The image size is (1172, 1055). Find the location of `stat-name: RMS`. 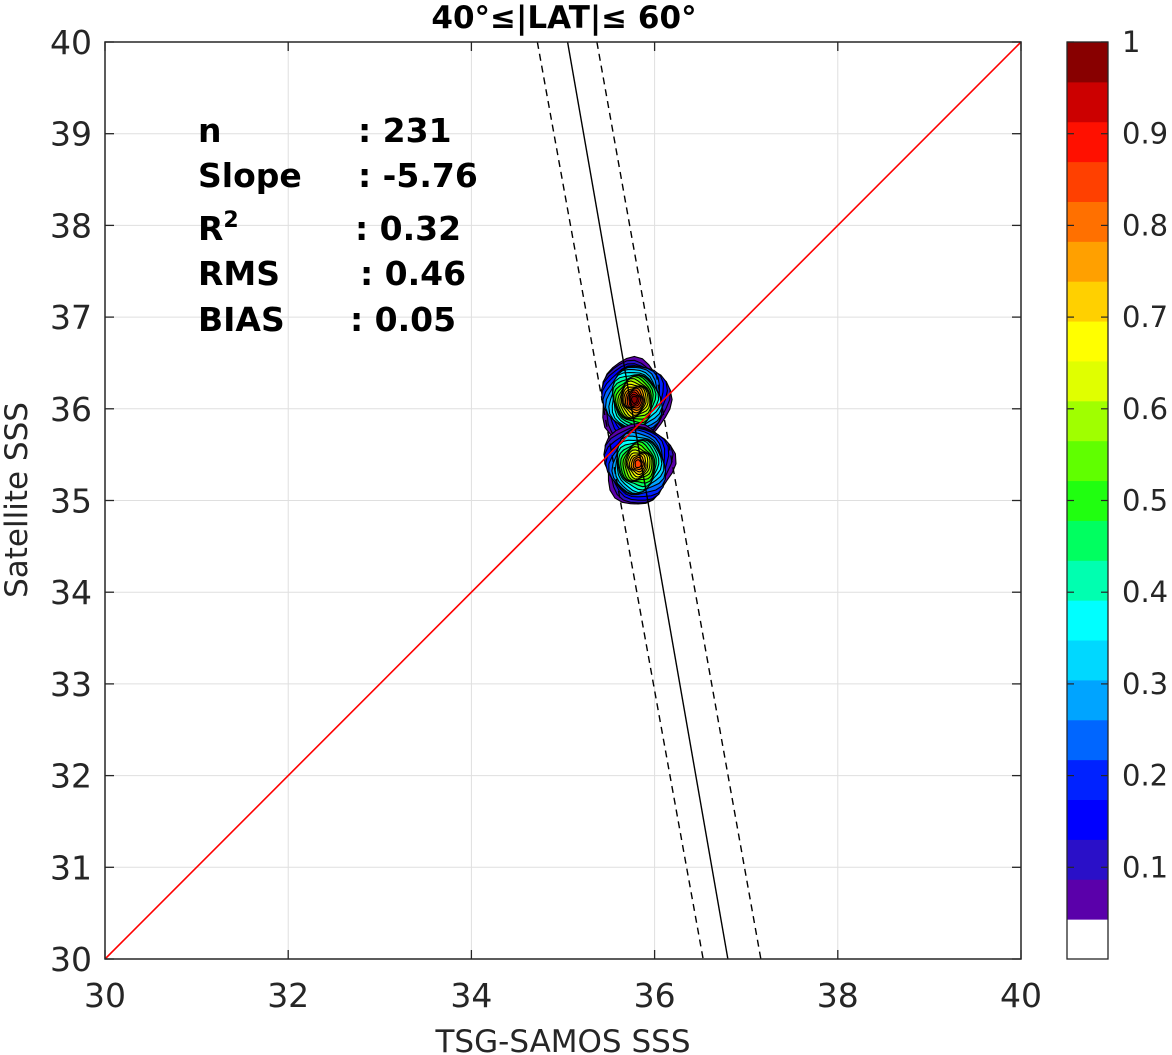

stat-name: RMS is located at coordinates (239, 273).